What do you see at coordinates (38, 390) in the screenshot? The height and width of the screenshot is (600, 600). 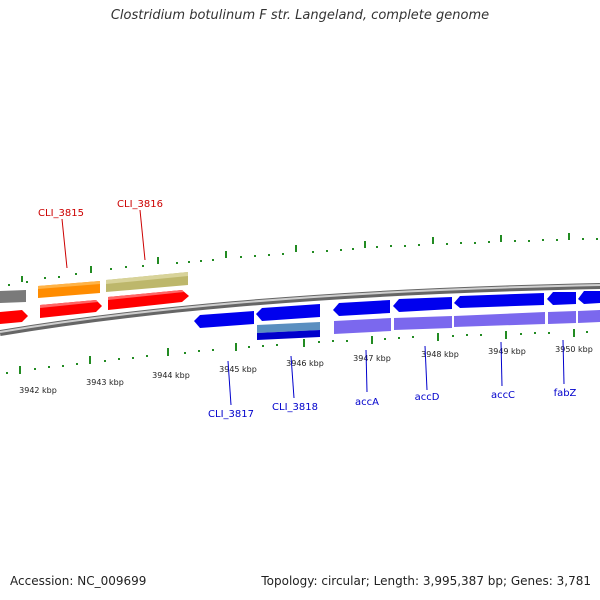 I see `tick-label: 3942 kbp` at bounding box center [38, 390].